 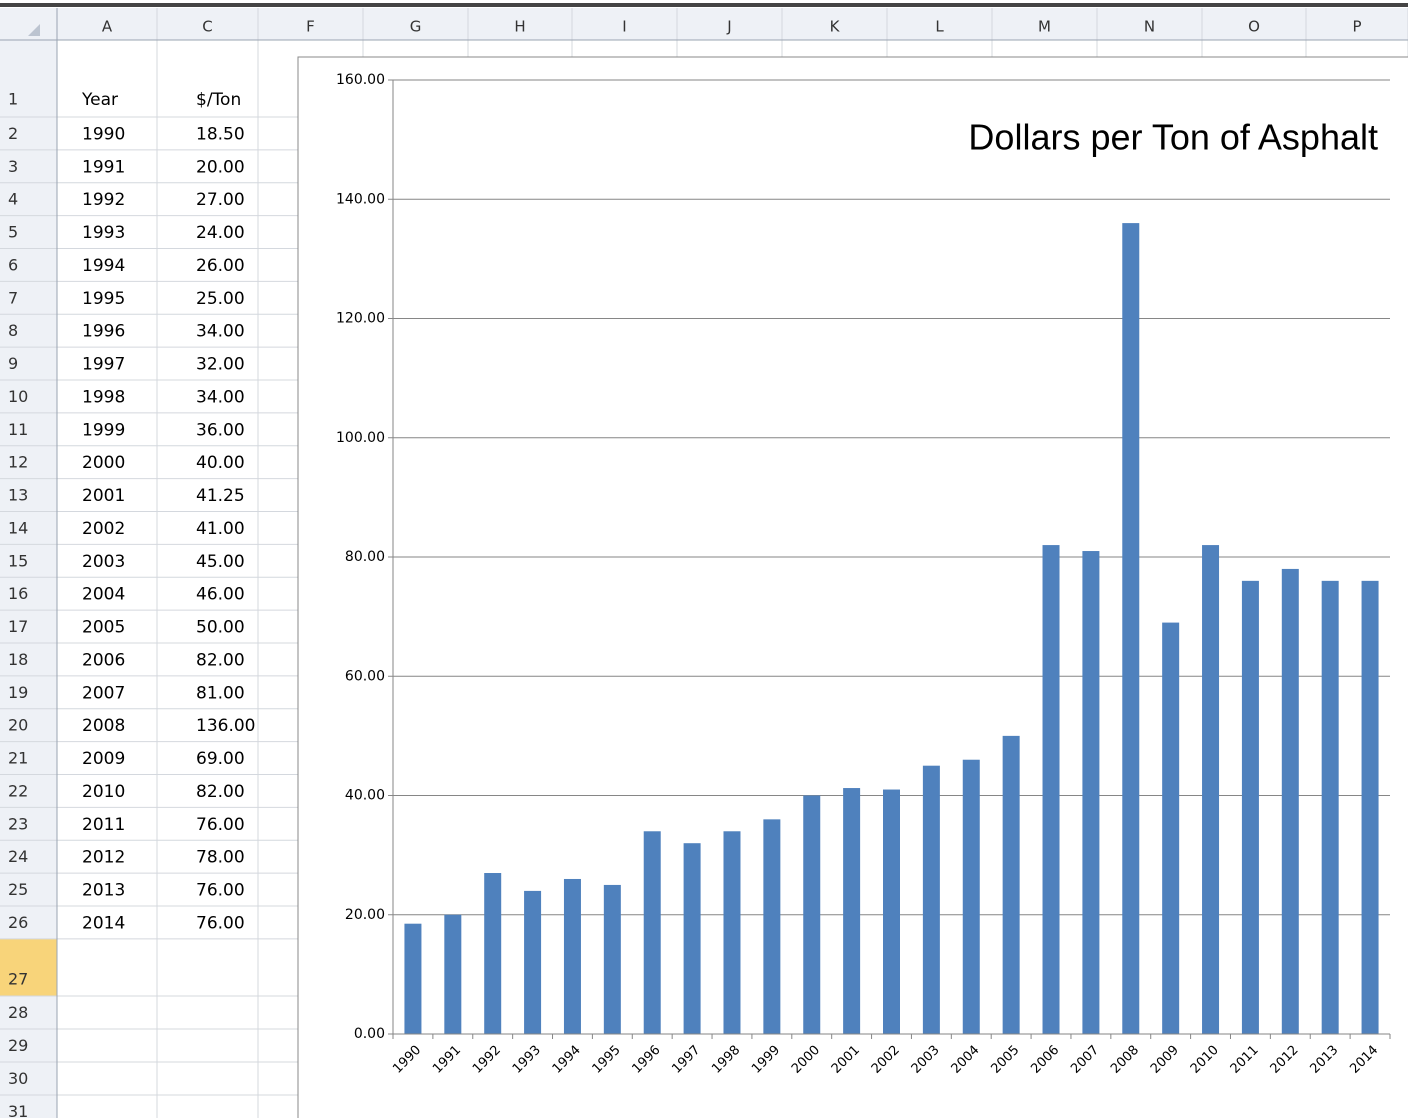 I want to click on column-header: K, so click(x=835, y=27).